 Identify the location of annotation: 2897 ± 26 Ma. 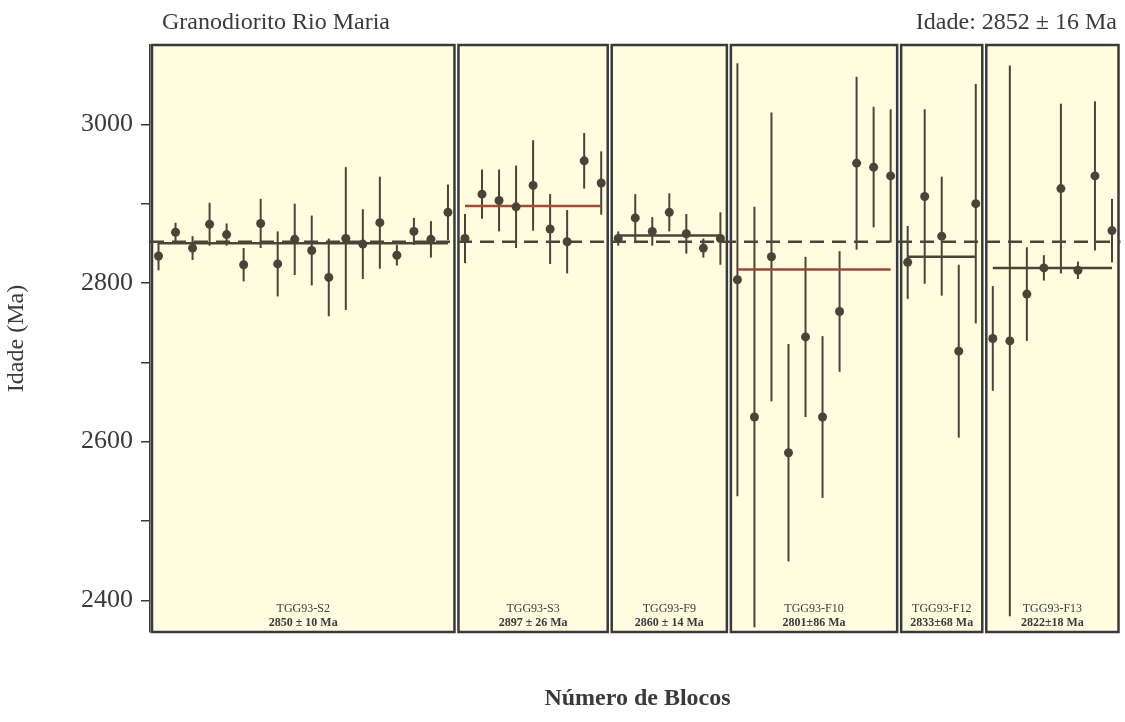
(533, 622).